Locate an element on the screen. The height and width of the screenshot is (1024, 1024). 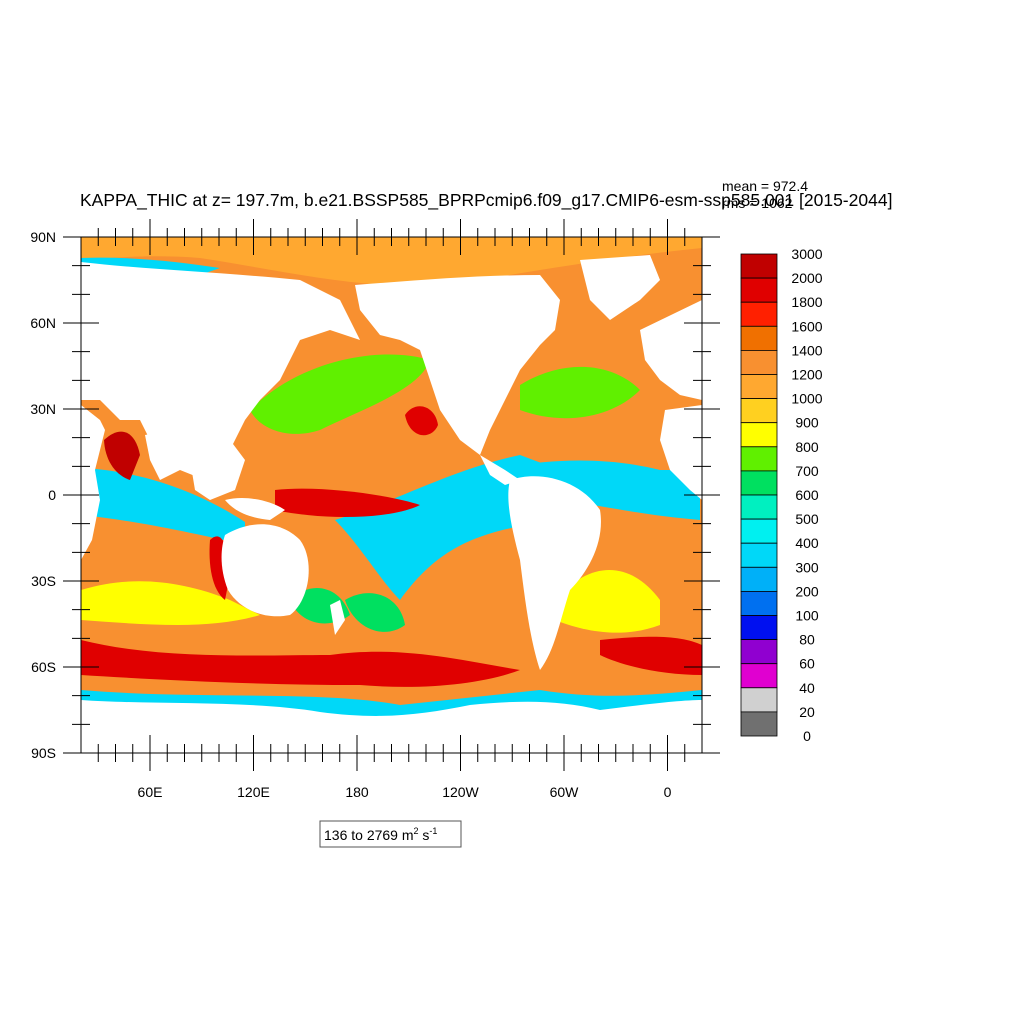
range-box-text: 136 to 2769 m2 s-1 is located at coordinates (380, 834).